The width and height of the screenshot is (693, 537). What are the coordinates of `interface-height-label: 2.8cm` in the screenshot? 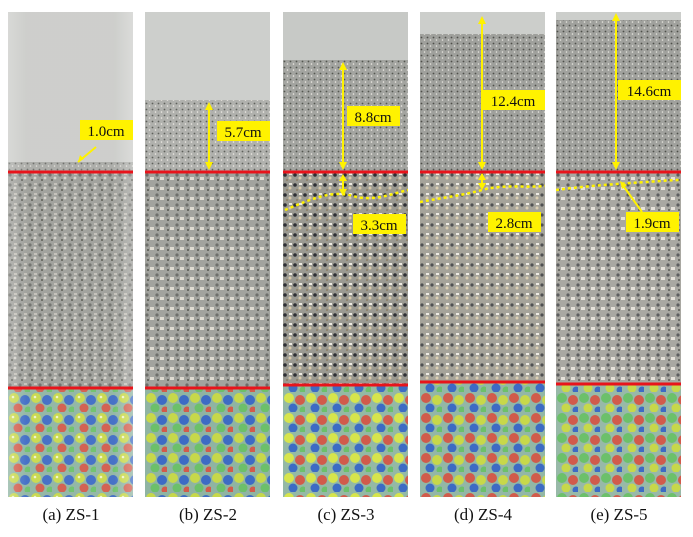 It's located at (513, 224).